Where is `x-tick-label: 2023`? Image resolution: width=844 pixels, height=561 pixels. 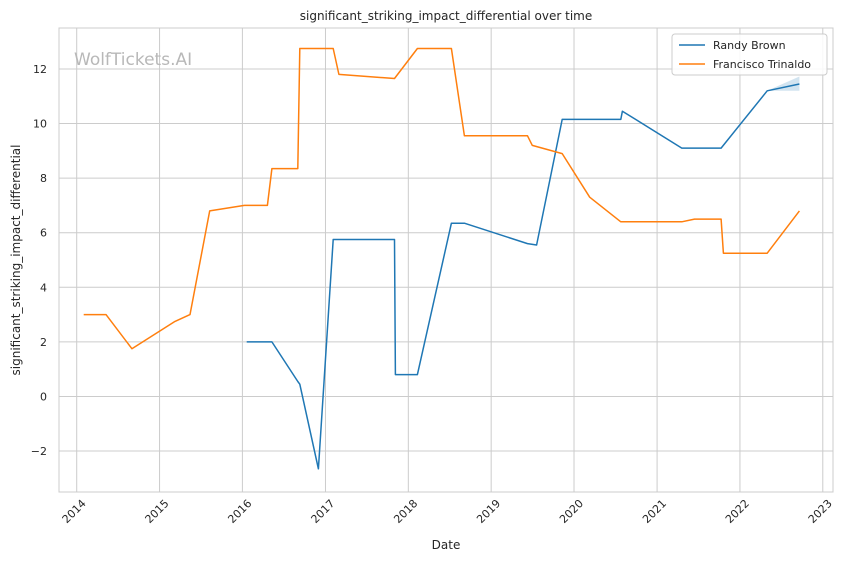
x-tick-label: 2023 is located at coordinates (820, 511).